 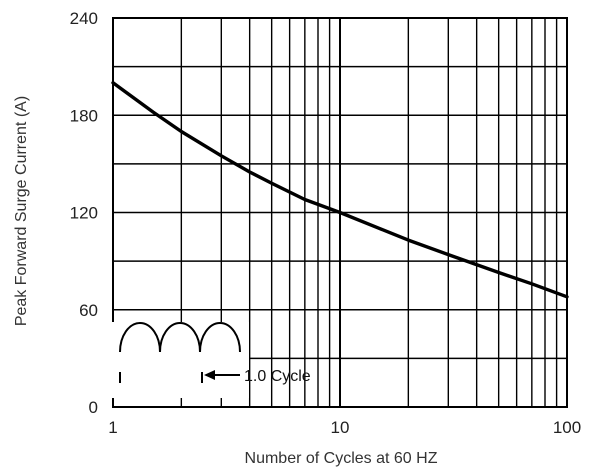 What do you see at coordinates (277, 376) in the screenshot?
I see `cycle-label: 1.0 Cycle` at bounding box center [277, 376].